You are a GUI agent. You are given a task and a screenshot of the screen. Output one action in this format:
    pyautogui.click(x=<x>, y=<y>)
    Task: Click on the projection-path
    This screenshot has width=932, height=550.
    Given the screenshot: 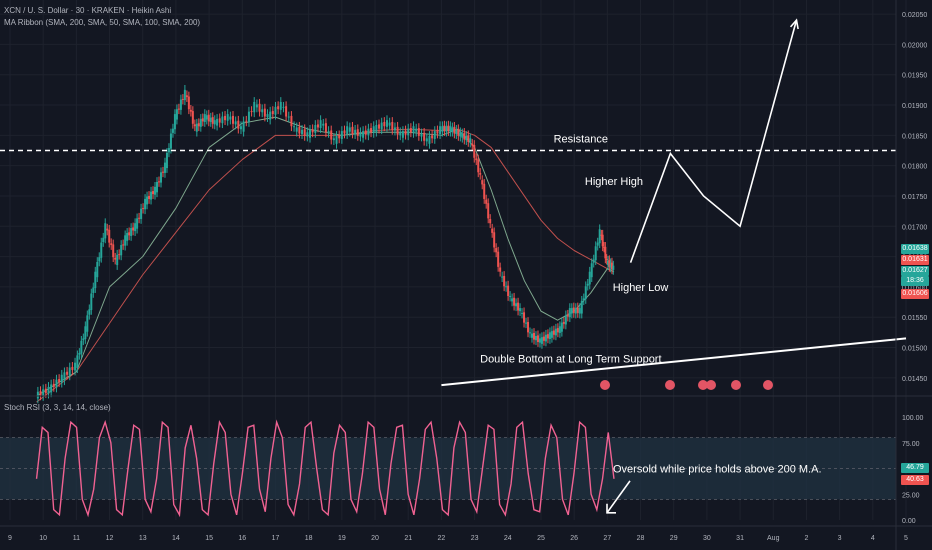 What is the action you would take?
    pyautogui.click(x=713, y=141)
    